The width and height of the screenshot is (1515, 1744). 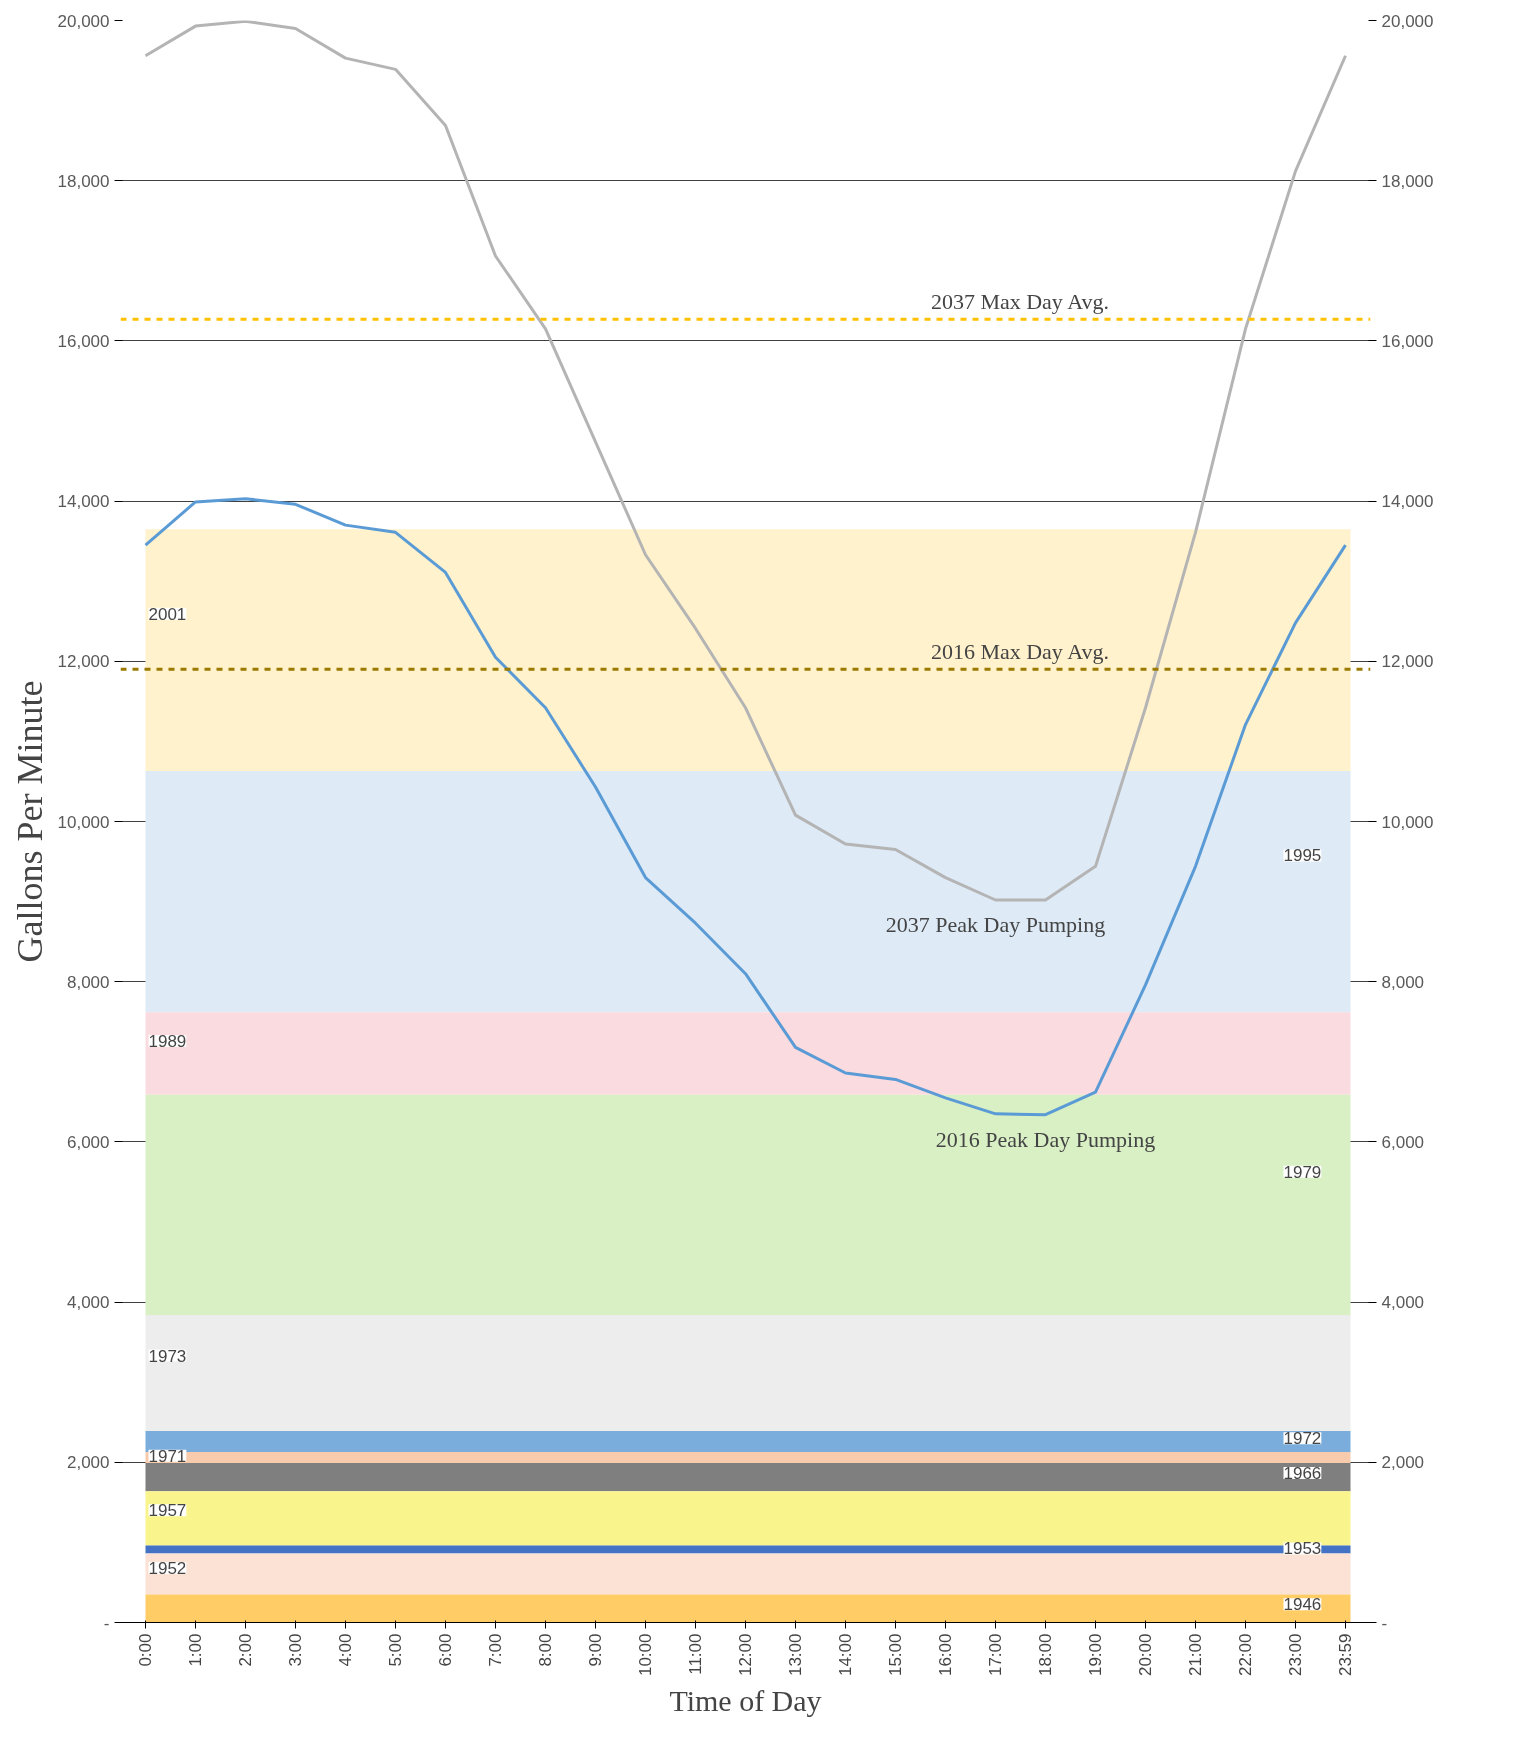 What do you see at coordinates (545, 1650) in the screenshot?
I see `x-tick-label: 8:00` at bounding box center [545, 1650].